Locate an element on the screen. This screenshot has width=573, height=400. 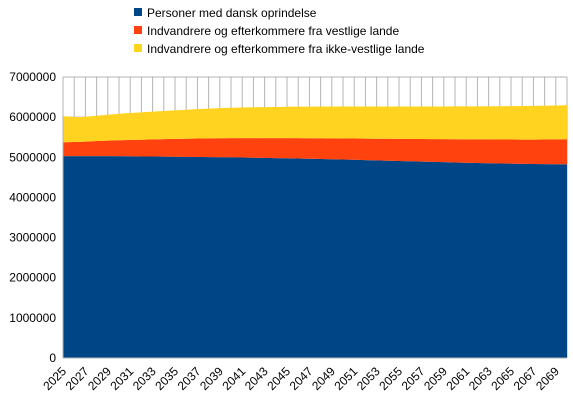
x-tick-label: 2051 is located at coordinates (346, 378).